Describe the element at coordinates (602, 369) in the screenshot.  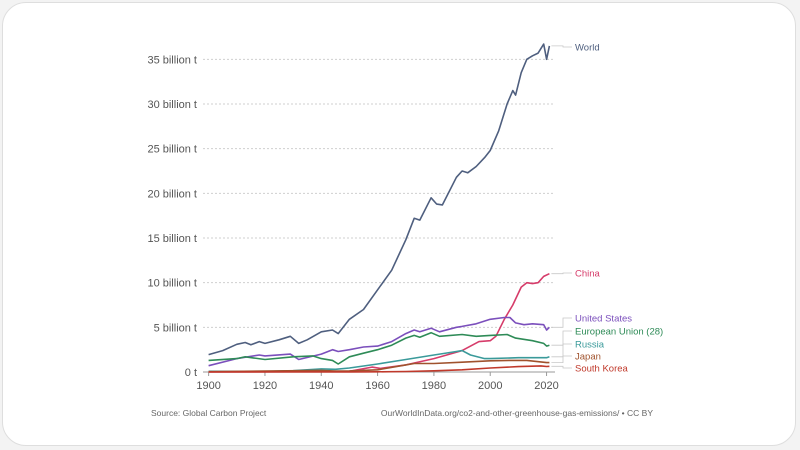
I see `series-label-south-korea: South Korea` at that location.